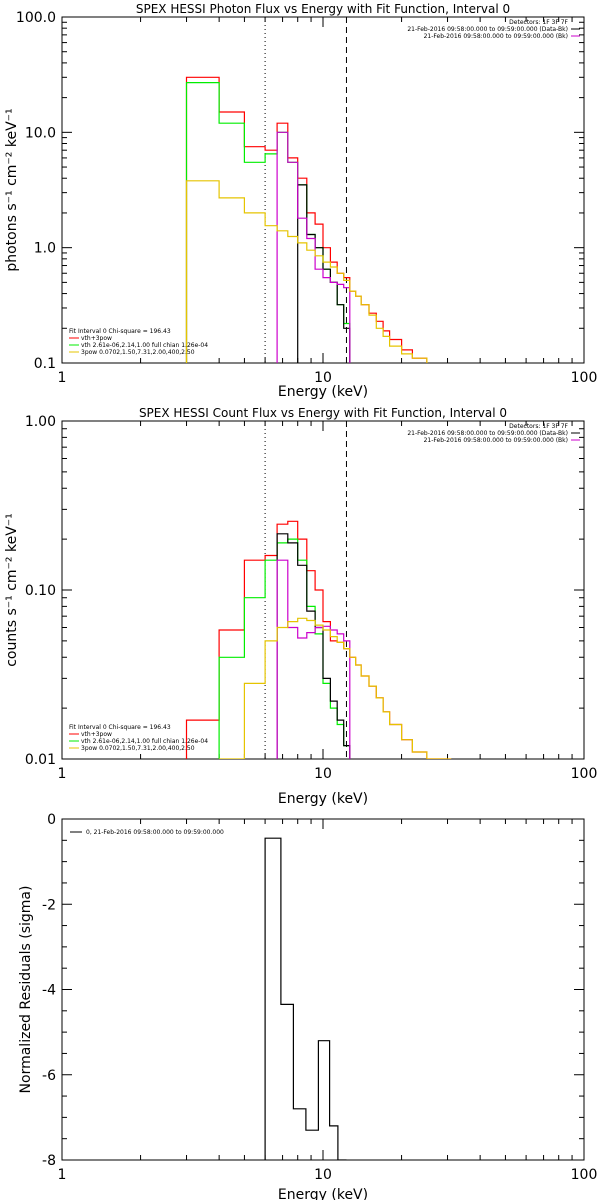  Describe the element at coordinates (49, 1161) in the screenshot. I see `y-tick-label: -8` at that location.